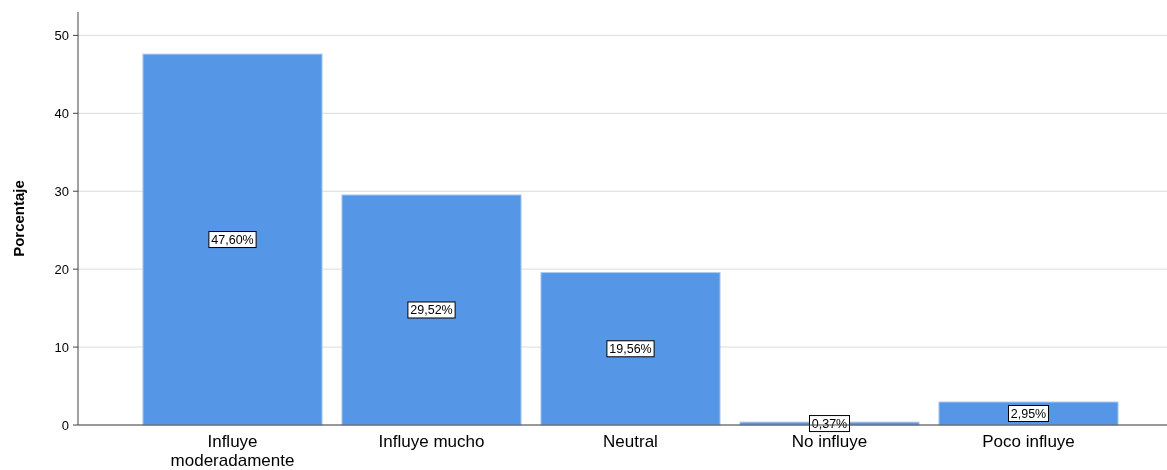 The height and width of the screenshot is (470, 1167). Describe the element at coordinates (61, 35) in the screenshot. I see `y-tick-label: 50` at that location.